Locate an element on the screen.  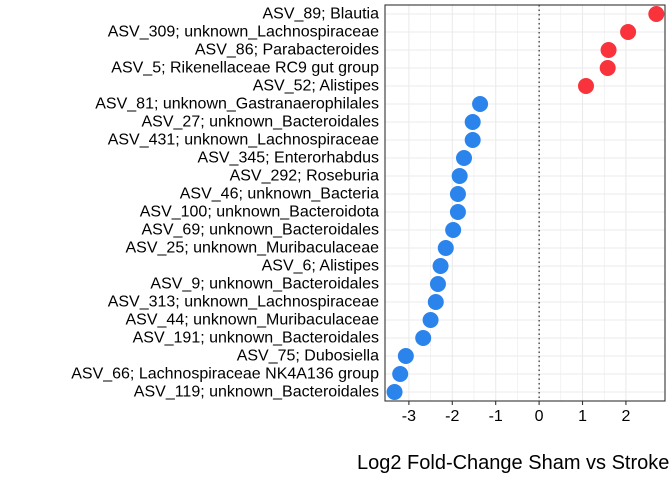
x-axis-ticks: -3 -2 -1 0 1 2 is located at coordinates (516, 413).